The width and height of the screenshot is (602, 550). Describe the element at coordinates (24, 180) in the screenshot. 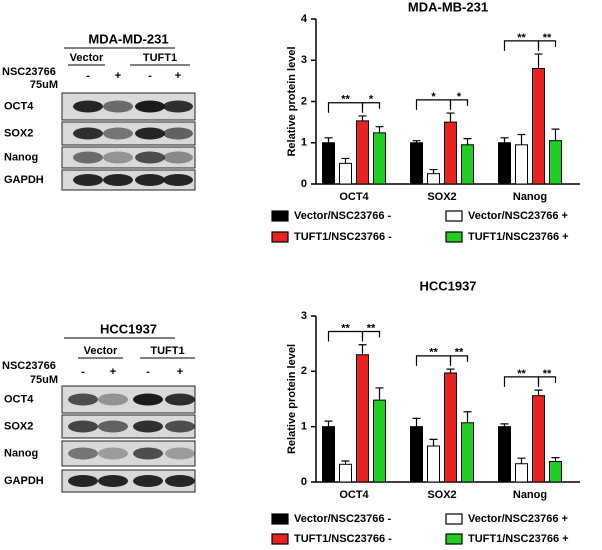

I see `blot-row-label: GAPDH` at that location.